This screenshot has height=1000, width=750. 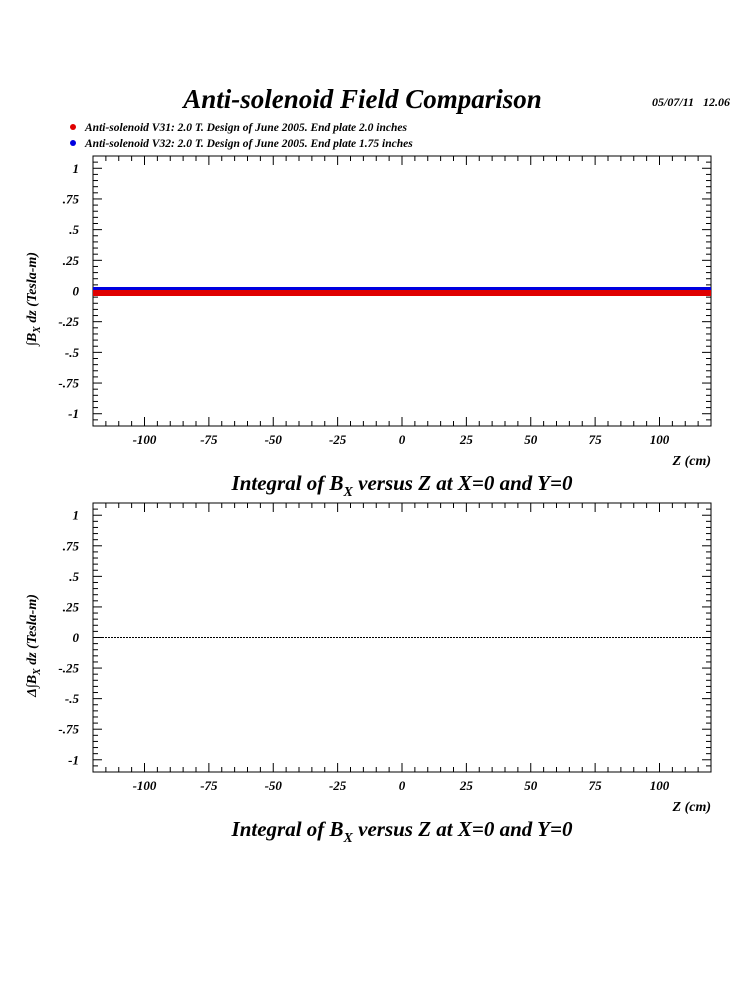 What do you see at coordinates (402, 831) in the screenshot?
I see `bottom-plot-title: Integral of BX versus Z at X=0 and Y=0` at bounding box center [402, 831].